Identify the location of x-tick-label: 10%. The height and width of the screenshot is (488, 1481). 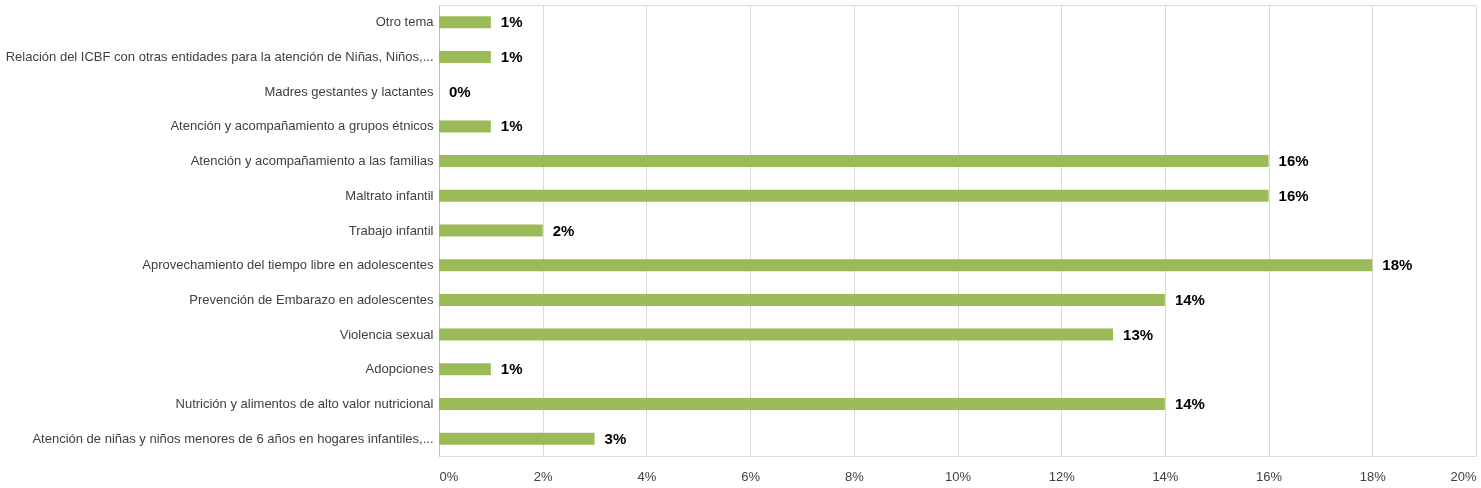
(958, 476).